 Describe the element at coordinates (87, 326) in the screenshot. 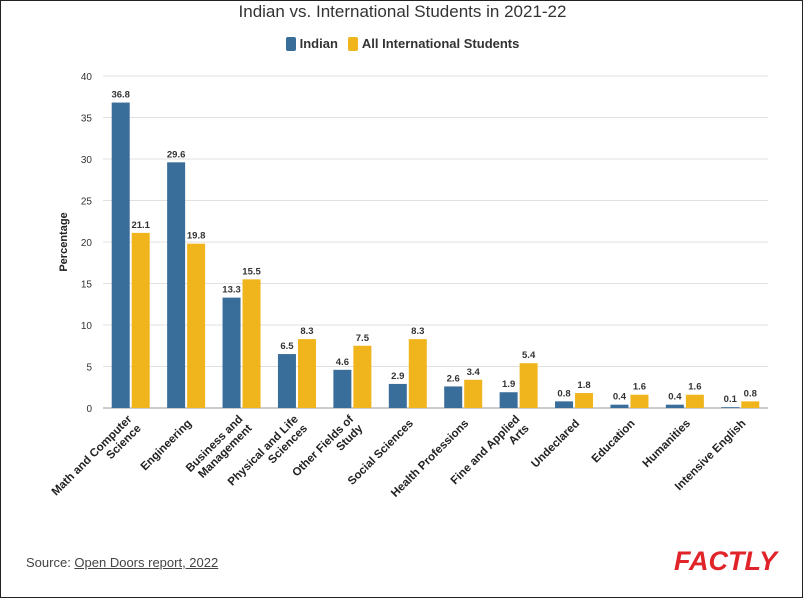

I see `y-tick-label: 10` at that location.